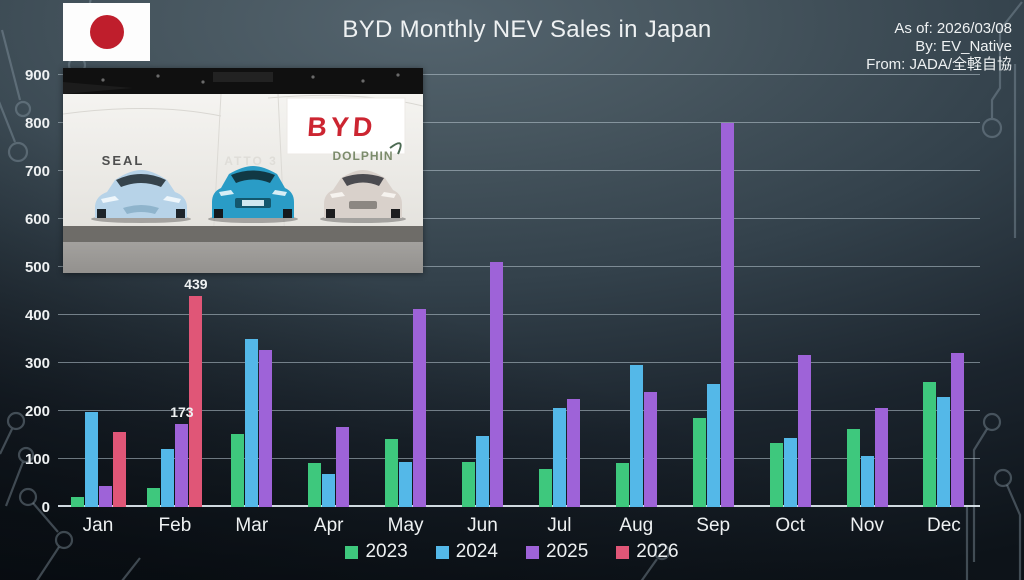  I want to click on bar-2023-mar, so click(238, 470).